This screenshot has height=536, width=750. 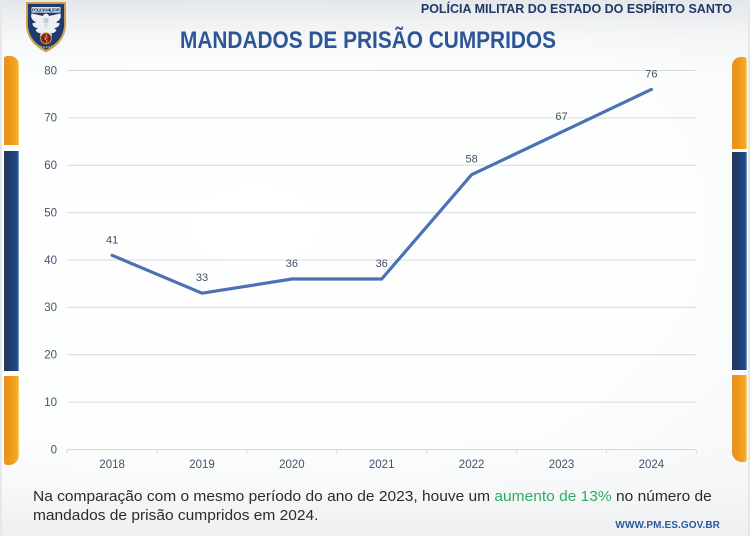 What do you see at coordinates (50, 213) in the screenshot?
I see `svg-text: 50` at bounding box center [50, 213].